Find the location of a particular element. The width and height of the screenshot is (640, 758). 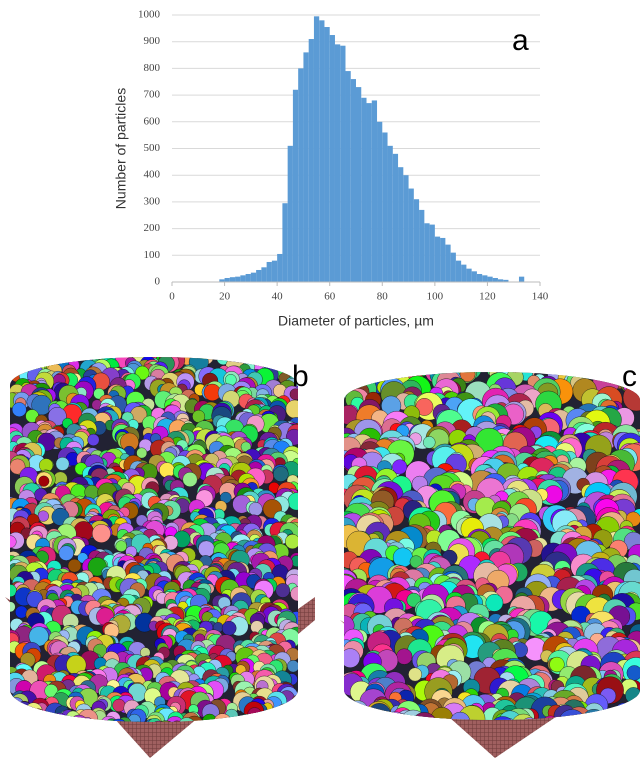

y-tick-label: 500 is located at coordinates (152, 148).